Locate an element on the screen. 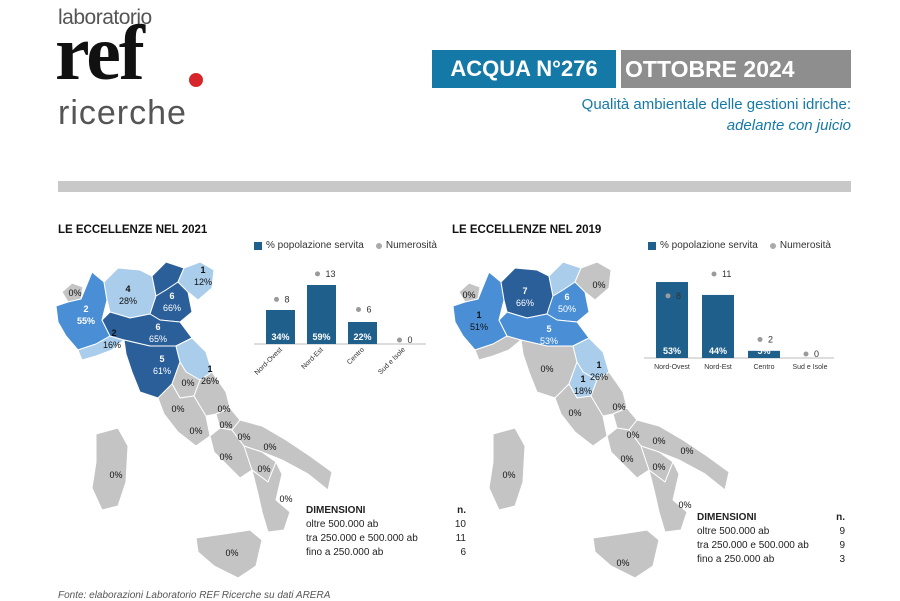  bar-value-label: 44% is located at coordinates (718, 351).